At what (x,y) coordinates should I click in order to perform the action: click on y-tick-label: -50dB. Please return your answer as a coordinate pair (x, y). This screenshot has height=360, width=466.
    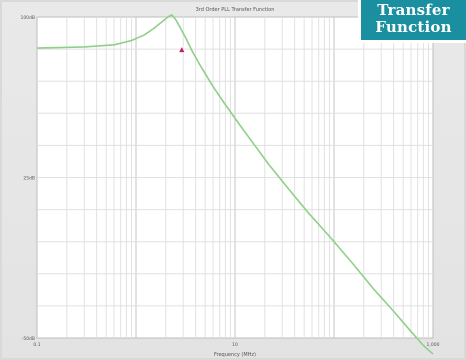
    Looking at the image, I should click on (28, 339).